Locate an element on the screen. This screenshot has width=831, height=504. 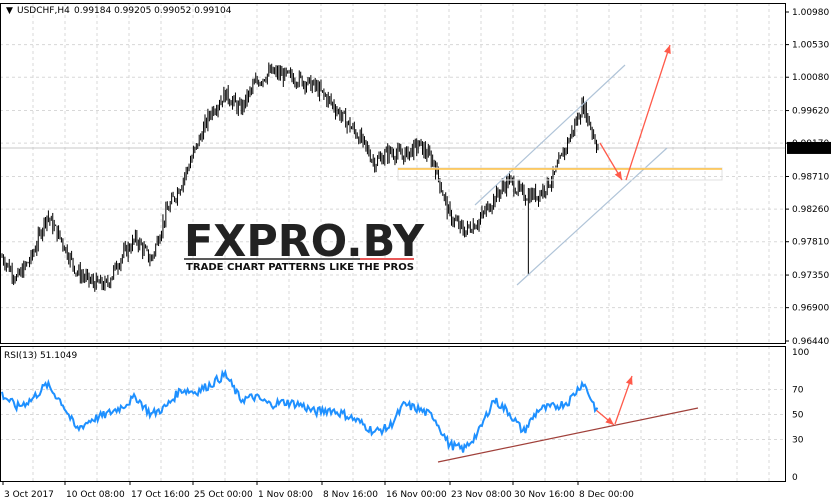
arrow-down-icon is located at coordinates (611, 161).